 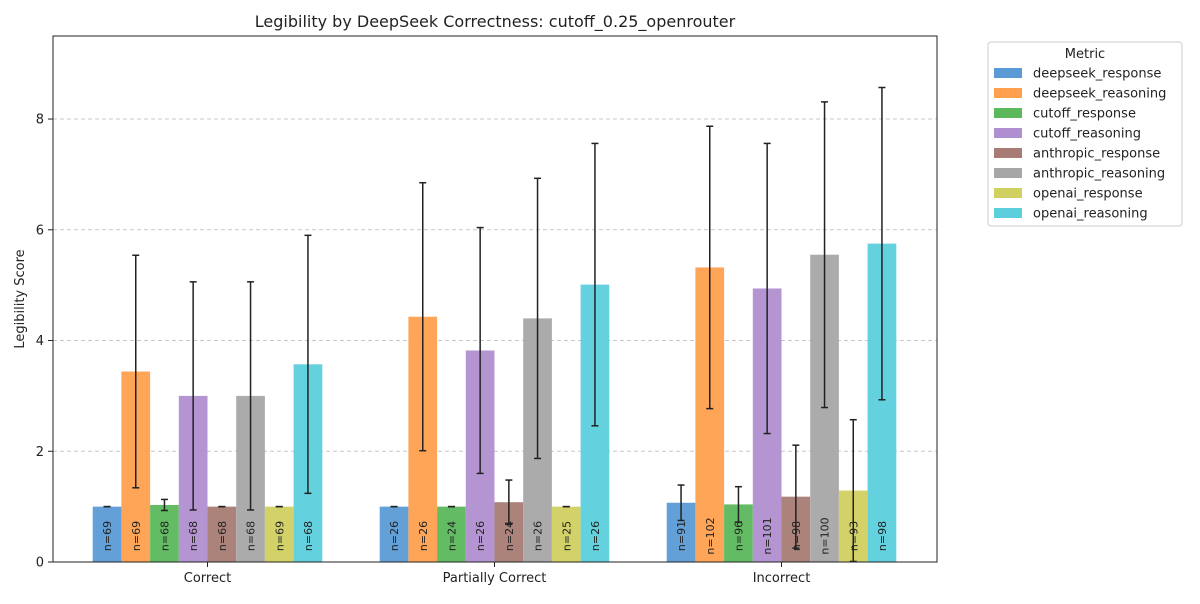 What do you see at coordinates (738, 536) in the screenshot?
I see `n-label: n=96` at bounding box center [738, 536].